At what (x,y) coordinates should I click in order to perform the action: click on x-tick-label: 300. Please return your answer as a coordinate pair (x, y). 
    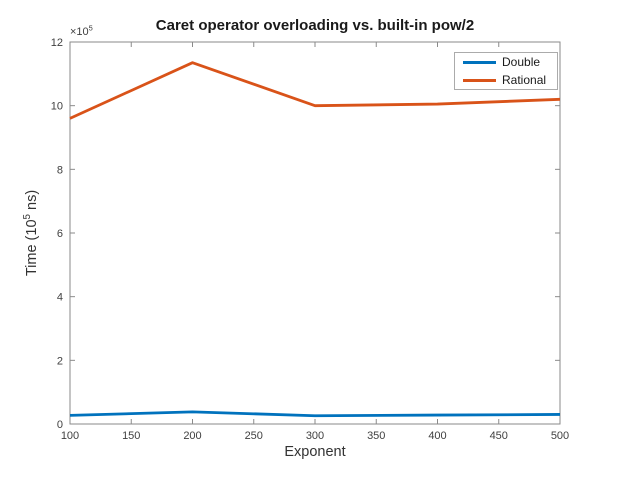
    Looking at the image, I should click on (315, 436).